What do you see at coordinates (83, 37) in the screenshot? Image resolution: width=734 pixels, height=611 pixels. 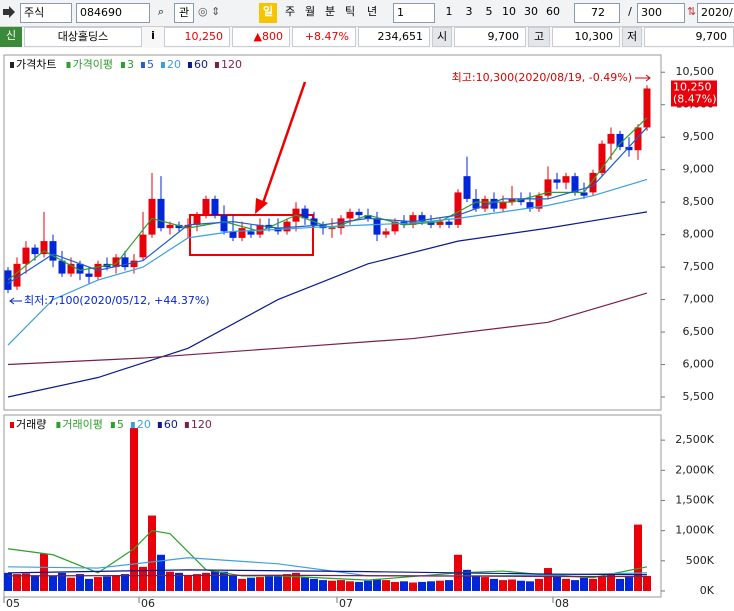 I see `stock-name: 대상홀딩스` at bounding box center [83, 37].